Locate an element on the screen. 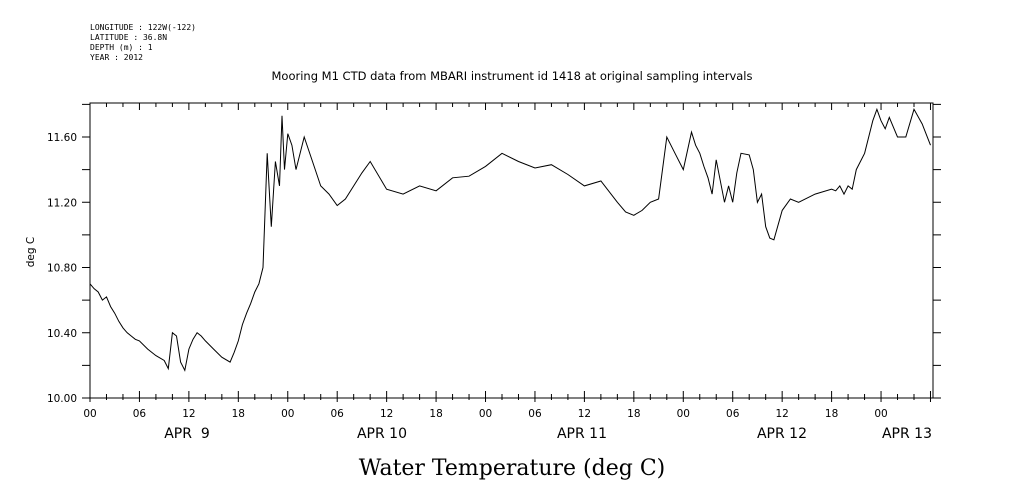 Image resolution: width=1009 pixels, height=504 pixels. y-tick-label: 10.80 is located at coordinates (62, 269).